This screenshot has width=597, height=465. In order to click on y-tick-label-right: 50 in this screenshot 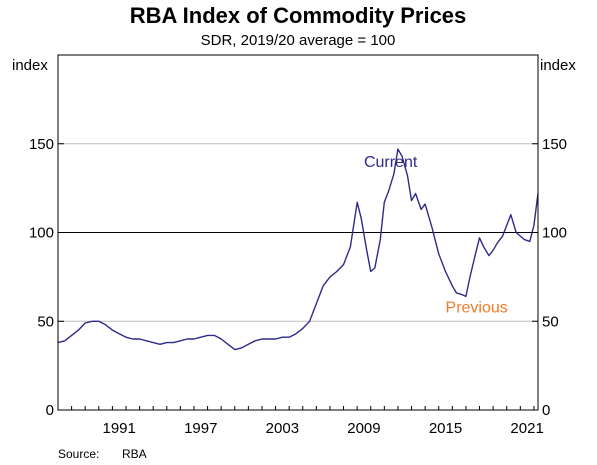, I will do `click(550, 321)`.